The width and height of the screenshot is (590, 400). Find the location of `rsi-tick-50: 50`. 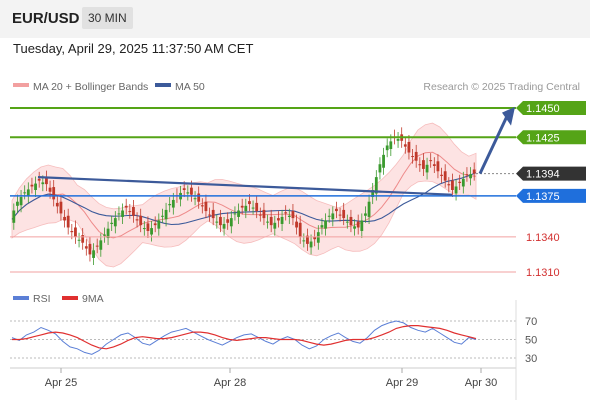

rsi-tick-50: 50 is located at coordinates (531, 341).